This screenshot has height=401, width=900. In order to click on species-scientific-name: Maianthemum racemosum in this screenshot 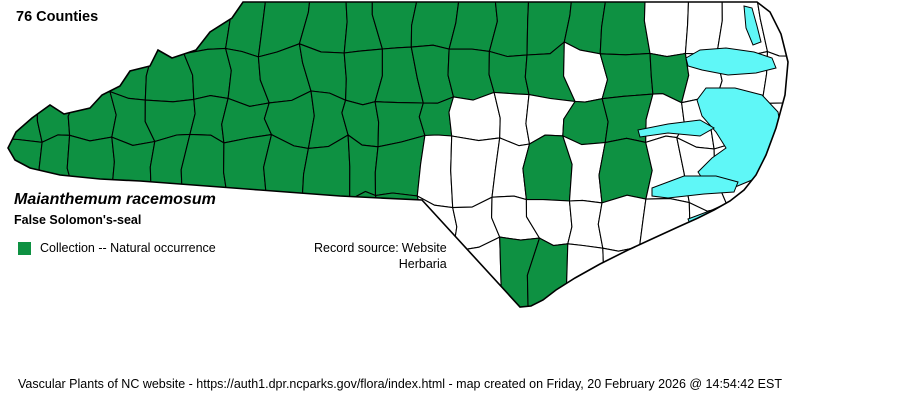, I will do `click(115, 199)`.